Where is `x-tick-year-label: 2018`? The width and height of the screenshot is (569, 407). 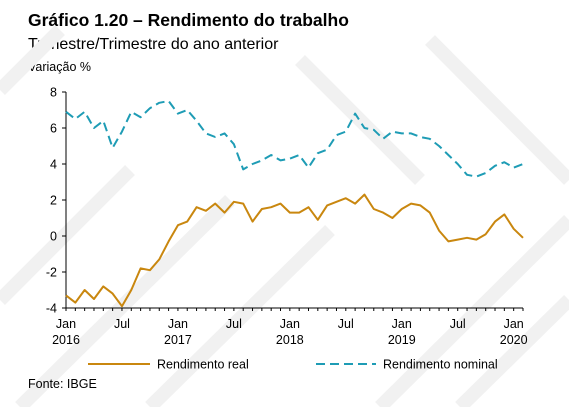
x-tick-year-label: 2018 is located at coordinates (290, 340).